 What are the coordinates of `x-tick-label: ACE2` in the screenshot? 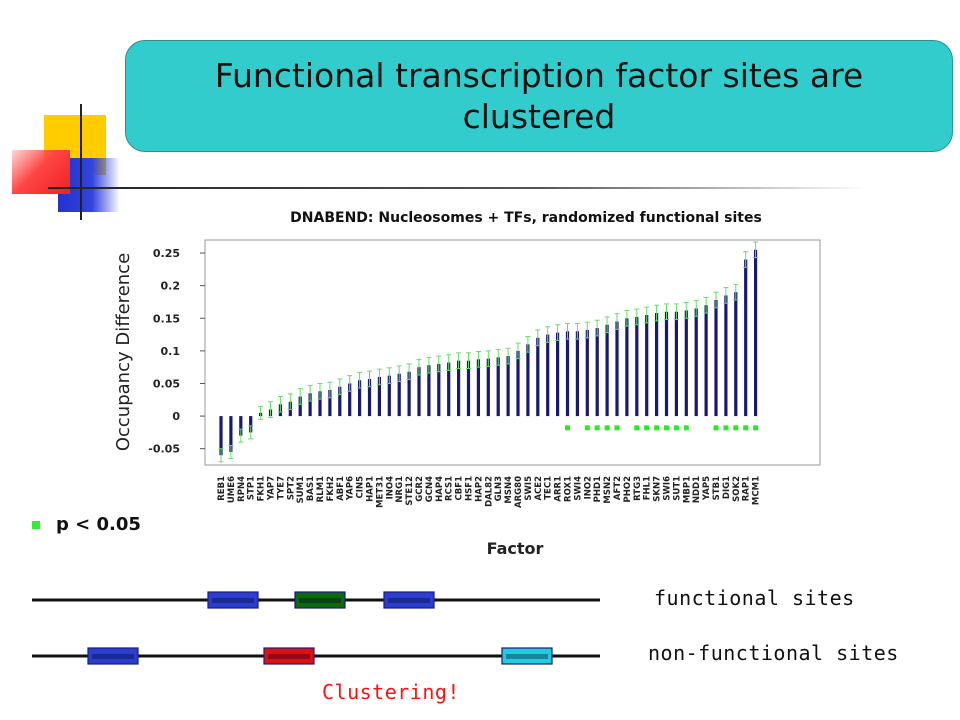 It's located at (539, 488).